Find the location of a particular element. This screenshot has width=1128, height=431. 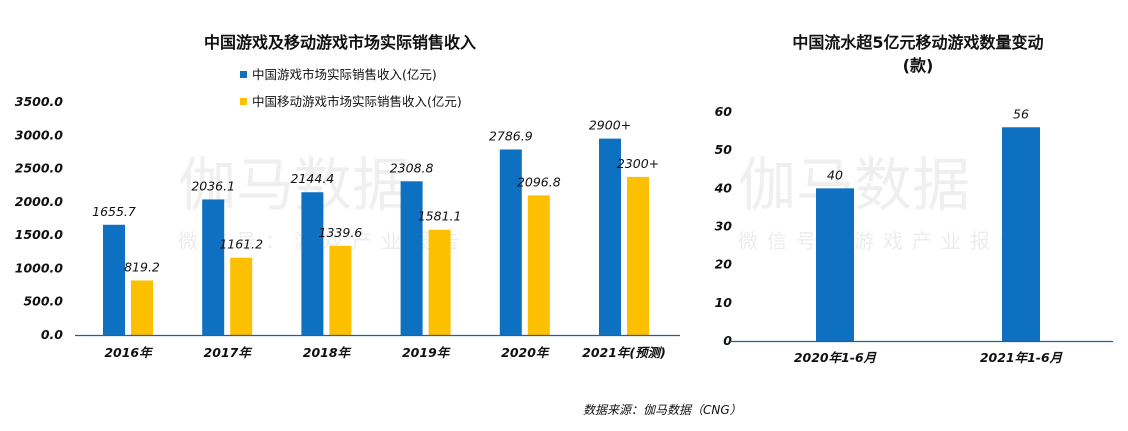

data-label: 1161.2 is located at coordinates (241, 244).